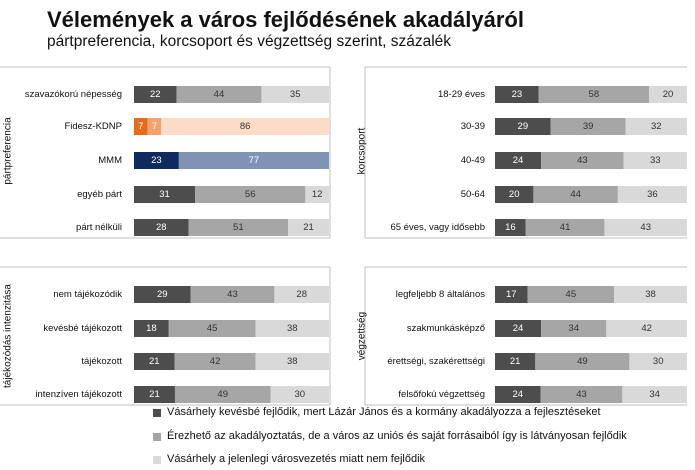 This screenshot has height=470, width=695. I want to click on bar-erettsegi-szakerettsegi-s2, so click(582, 361).